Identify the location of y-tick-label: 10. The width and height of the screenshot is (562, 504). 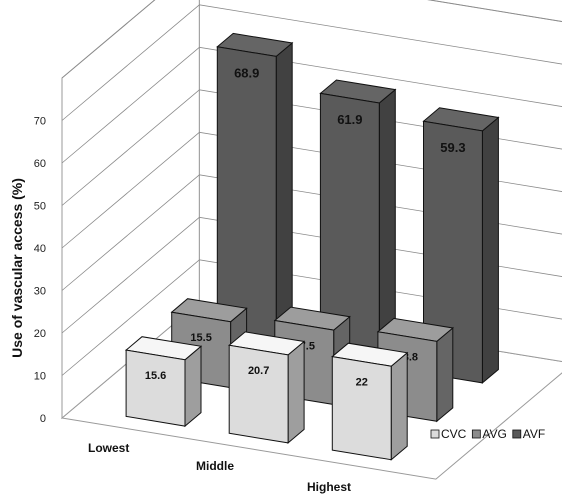
(40, 377).